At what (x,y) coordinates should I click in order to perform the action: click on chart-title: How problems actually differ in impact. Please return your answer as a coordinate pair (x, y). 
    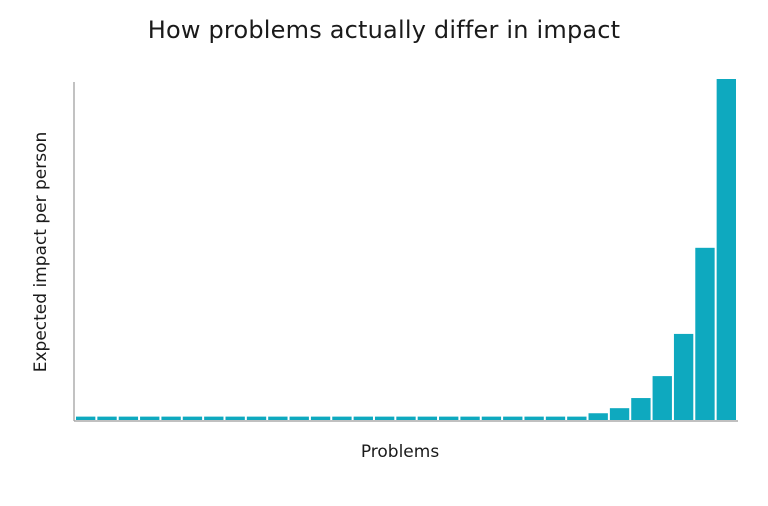
    Looking at the image, I should click on (384, 30).